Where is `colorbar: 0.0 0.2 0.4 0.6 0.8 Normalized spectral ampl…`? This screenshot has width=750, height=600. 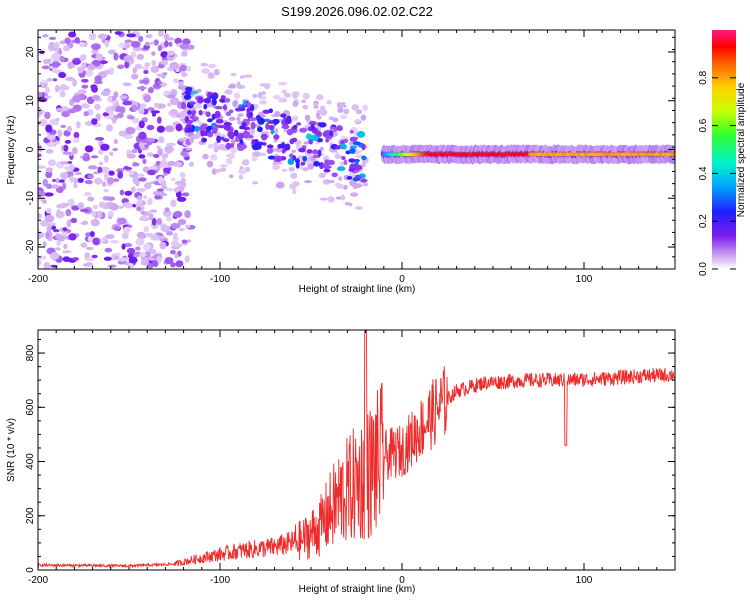
colorbar: 0.0 0.2 0.4 0.6 0.8 Normalized spectral ampl… is located at coordinates (722, 153).